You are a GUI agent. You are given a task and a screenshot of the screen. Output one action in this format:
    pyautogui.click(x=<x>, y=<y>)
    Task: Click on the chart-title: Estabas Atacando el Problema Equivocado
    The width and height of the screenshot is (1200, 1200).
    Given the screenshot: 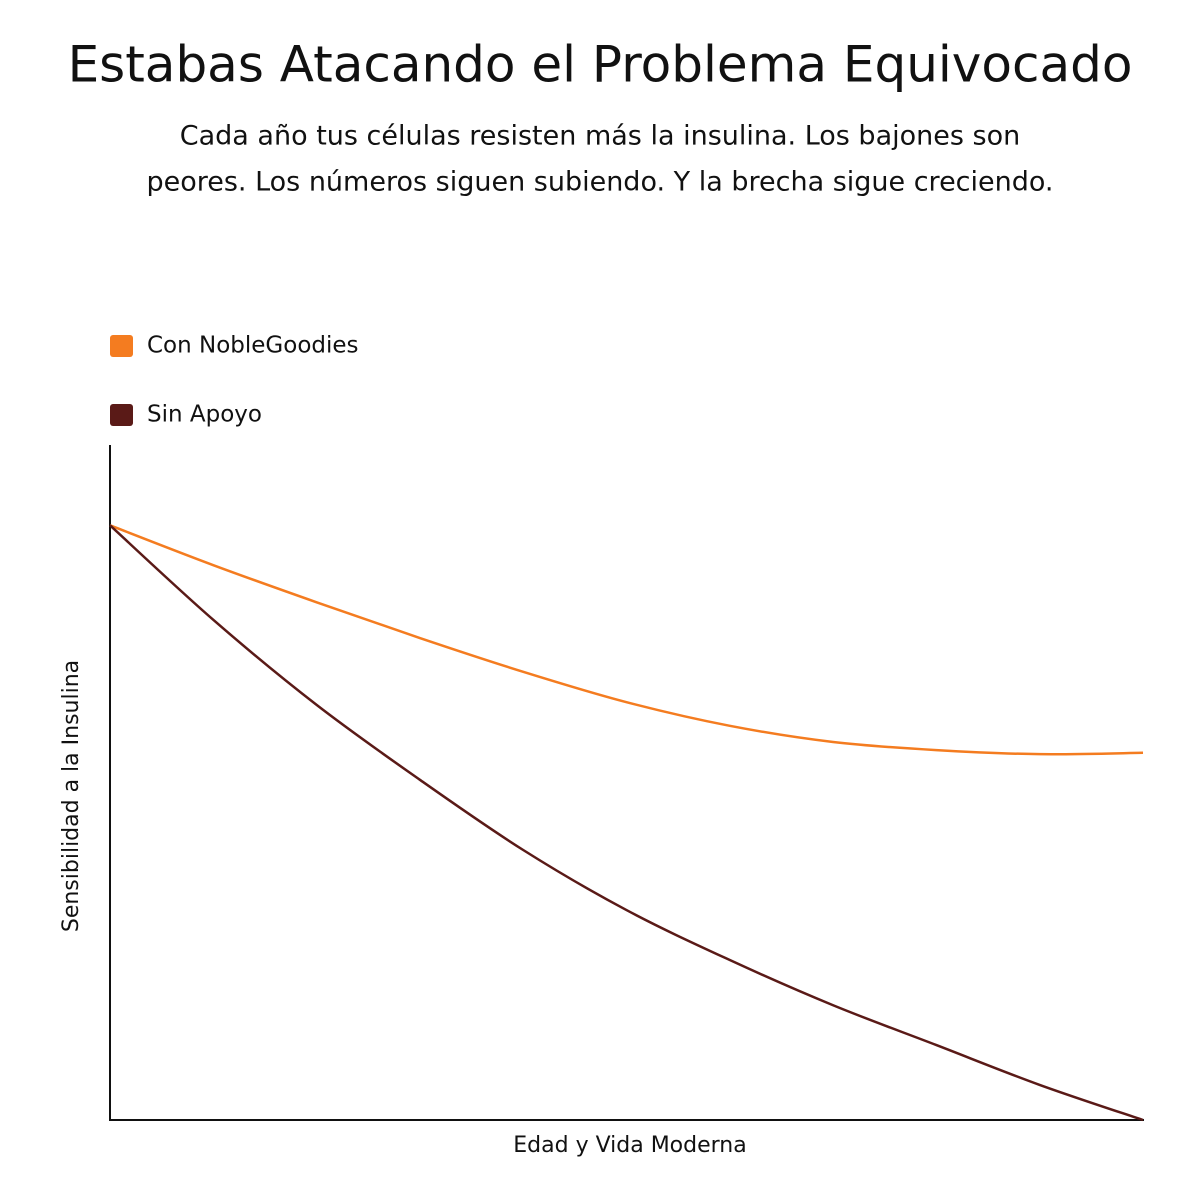 What is the action you would take?
    pyautogui.click(x=600, y=65)
    